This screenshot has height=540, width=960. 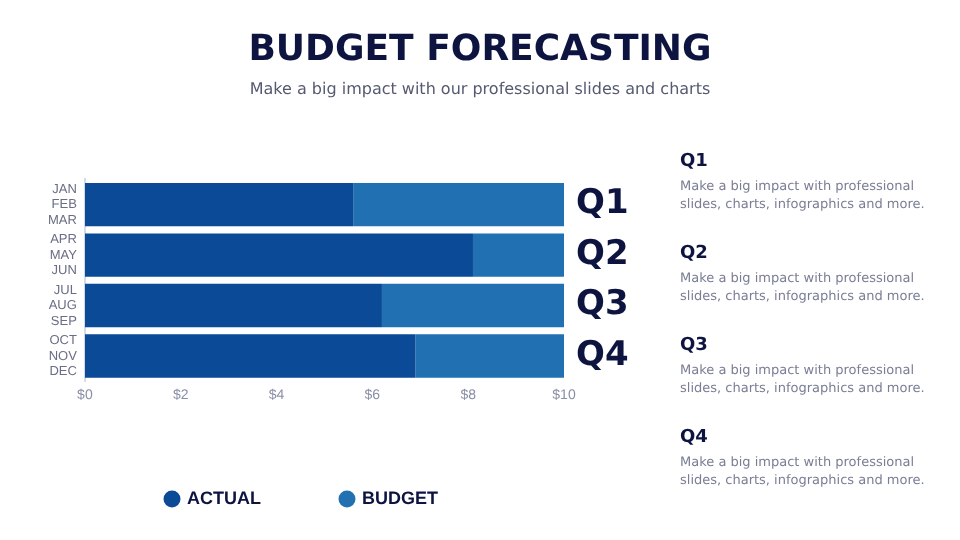 I want to click on legend-label: ACTUAL, so click(x=224, y=497).